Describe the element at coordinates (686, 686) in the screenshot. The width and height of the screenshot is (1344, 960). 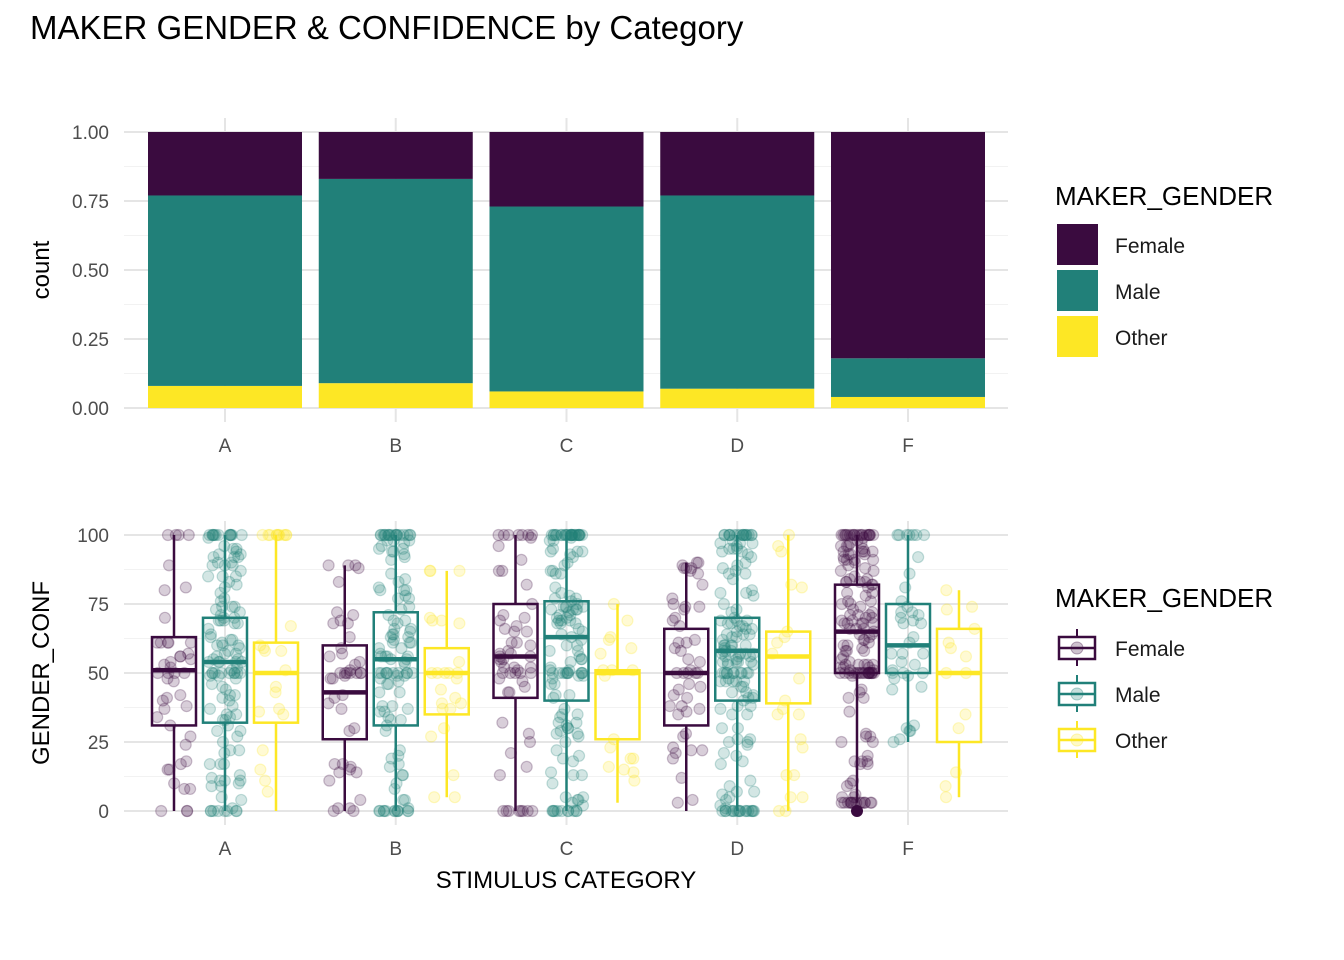
I see `boxplot-d-female` at that location.